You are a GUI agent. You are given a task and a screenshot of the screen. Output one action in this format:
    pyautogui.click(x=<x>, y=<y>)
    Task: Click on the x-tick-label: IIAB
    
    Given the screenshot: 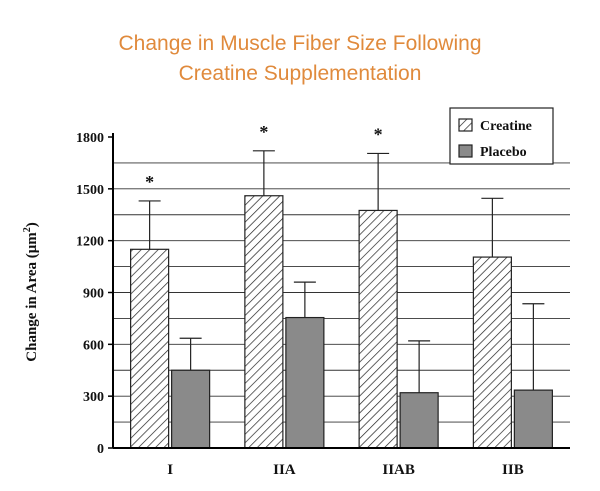 What is the action you would take?
    pyautogui.click(x=398, y=470)
    